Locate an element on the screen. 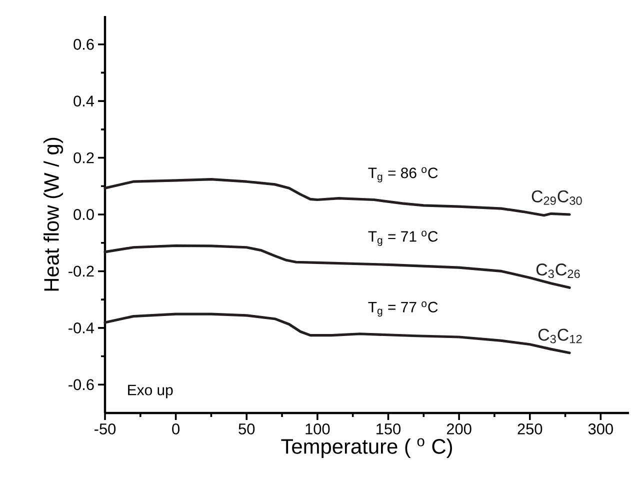  annotation: T$_{g}$ = 77 $^{o}$C is located at coordinates (403, 309).